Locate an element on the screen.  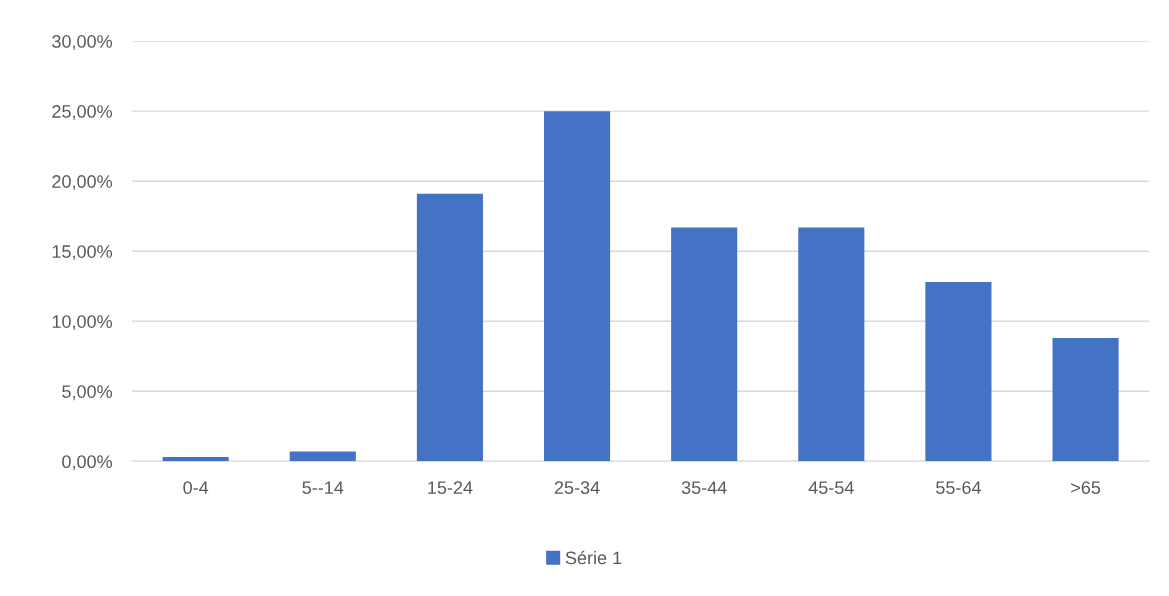
y-tick-label: 25,00% is located at coordinates (82, 113).